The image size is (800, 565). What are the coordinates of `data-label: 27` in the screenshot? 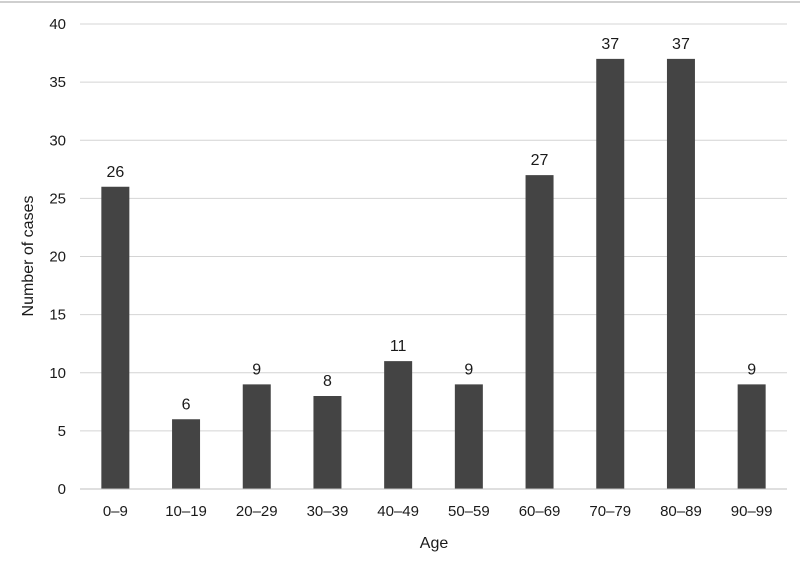 It's located at (540, 160).